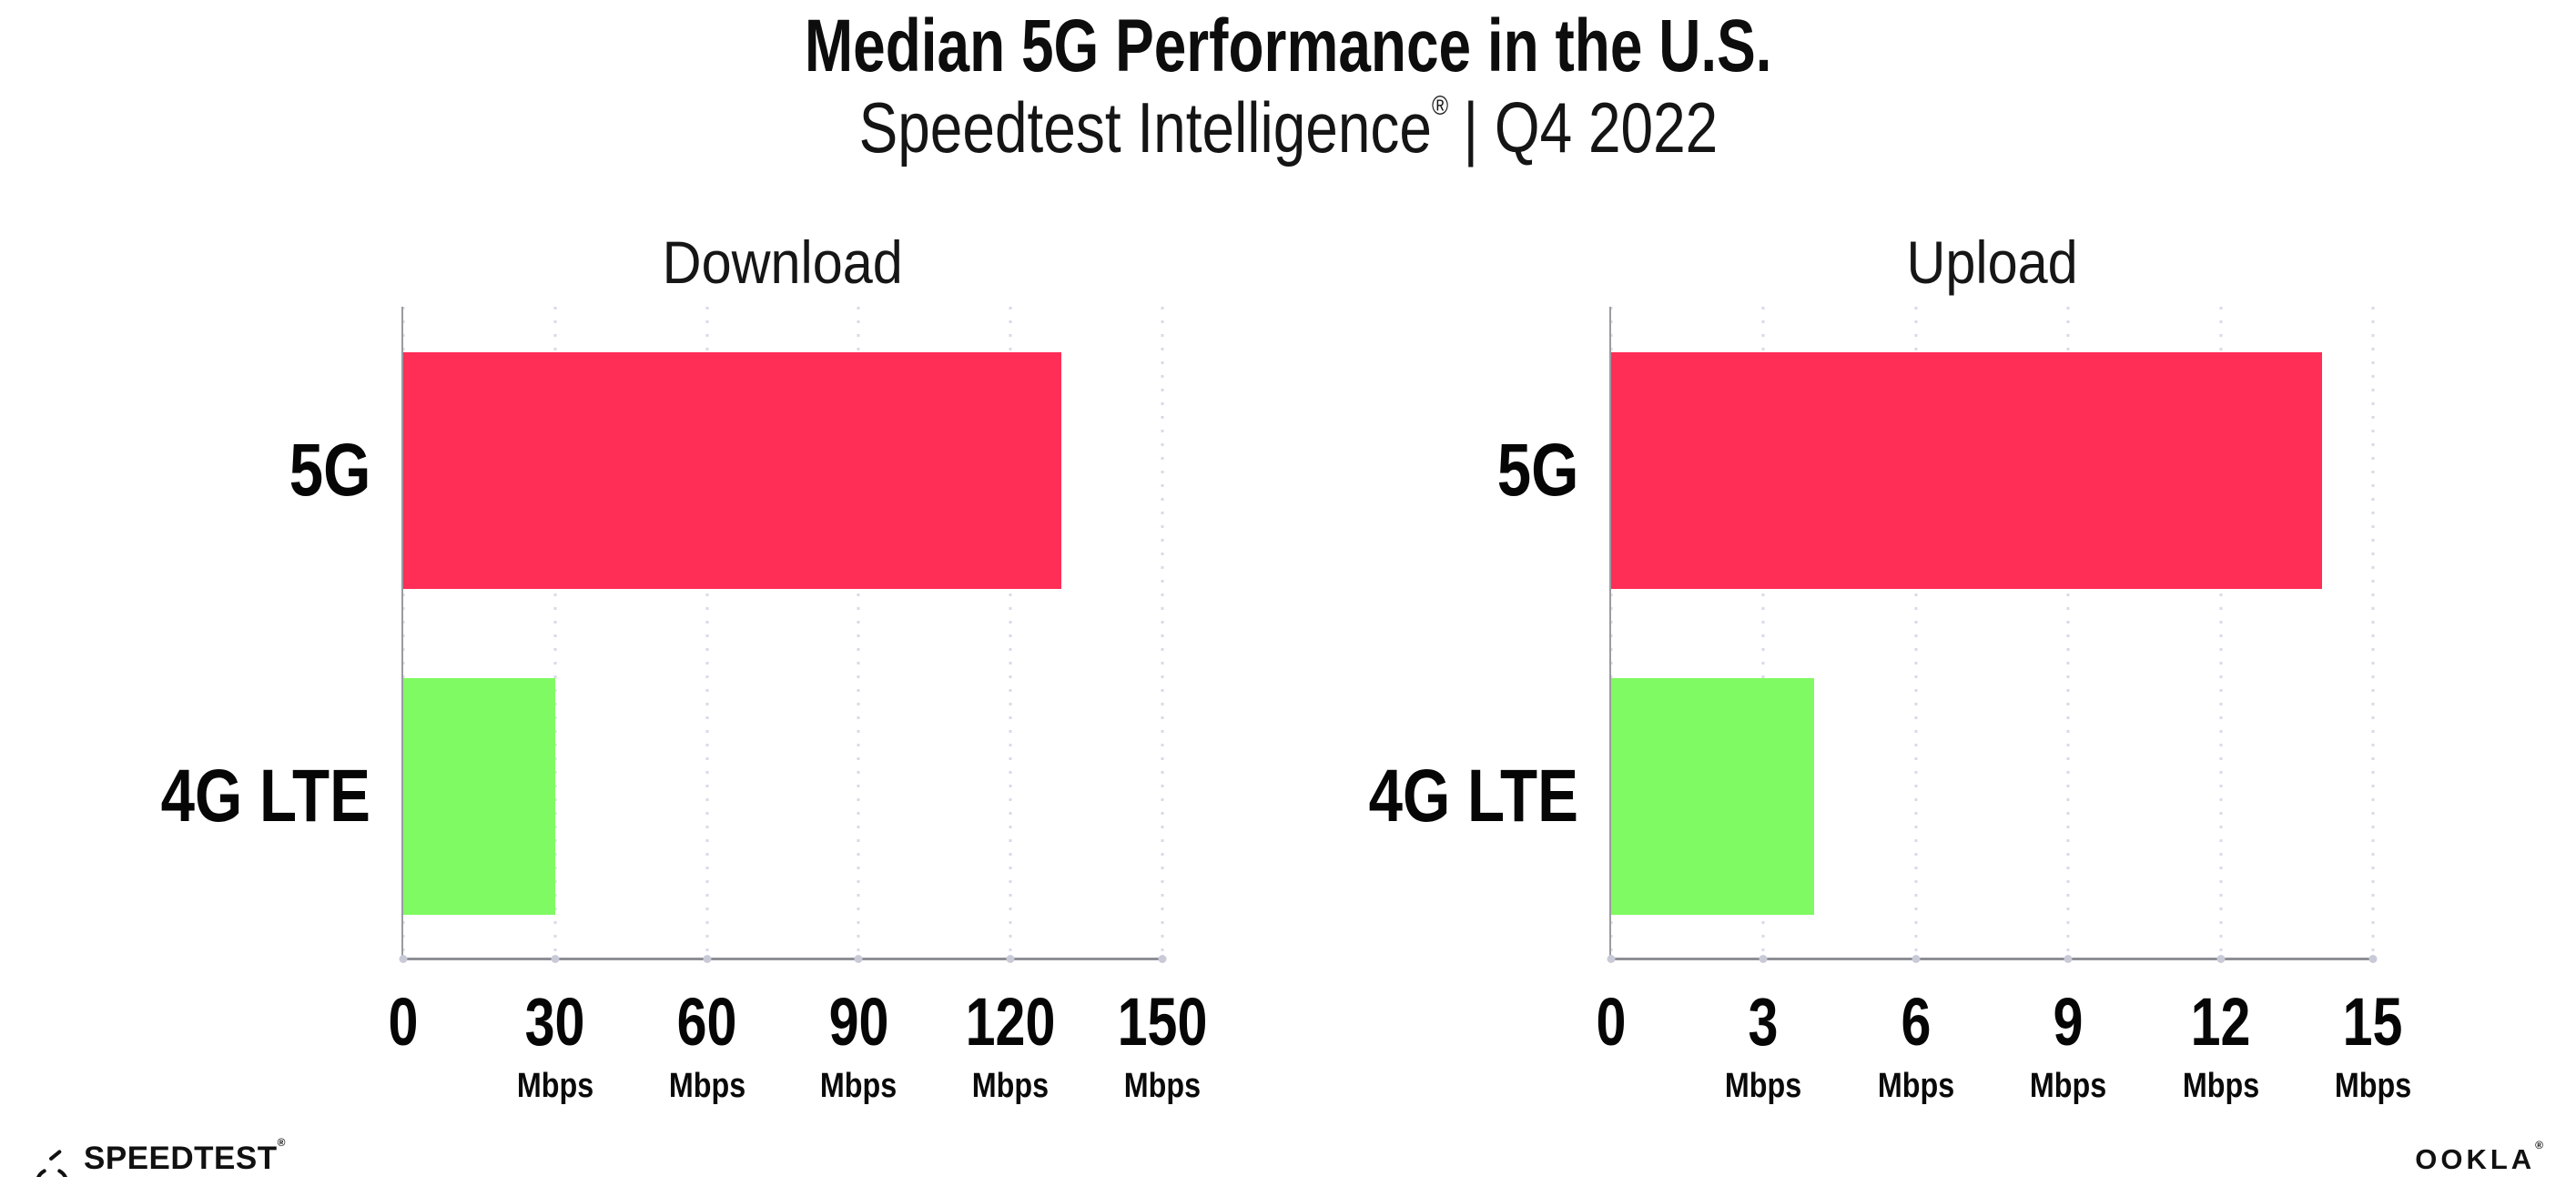 Image resolution: width=2576 pixels, height=1197 pixels. I want to click on x-tick-label: 150 Mbps, so click(1162, 1032).